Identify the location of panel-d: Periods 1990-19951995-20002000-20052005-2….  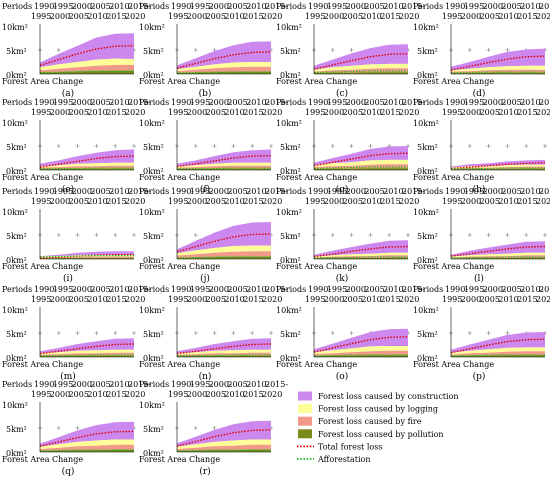
(481, 50).